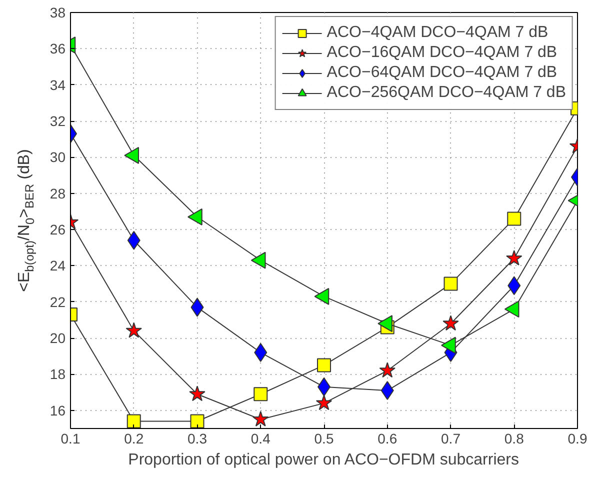  Describe the element at coordinates (134, 438) in the screenshot. I see `x-tick-label: 0.2` at that location.